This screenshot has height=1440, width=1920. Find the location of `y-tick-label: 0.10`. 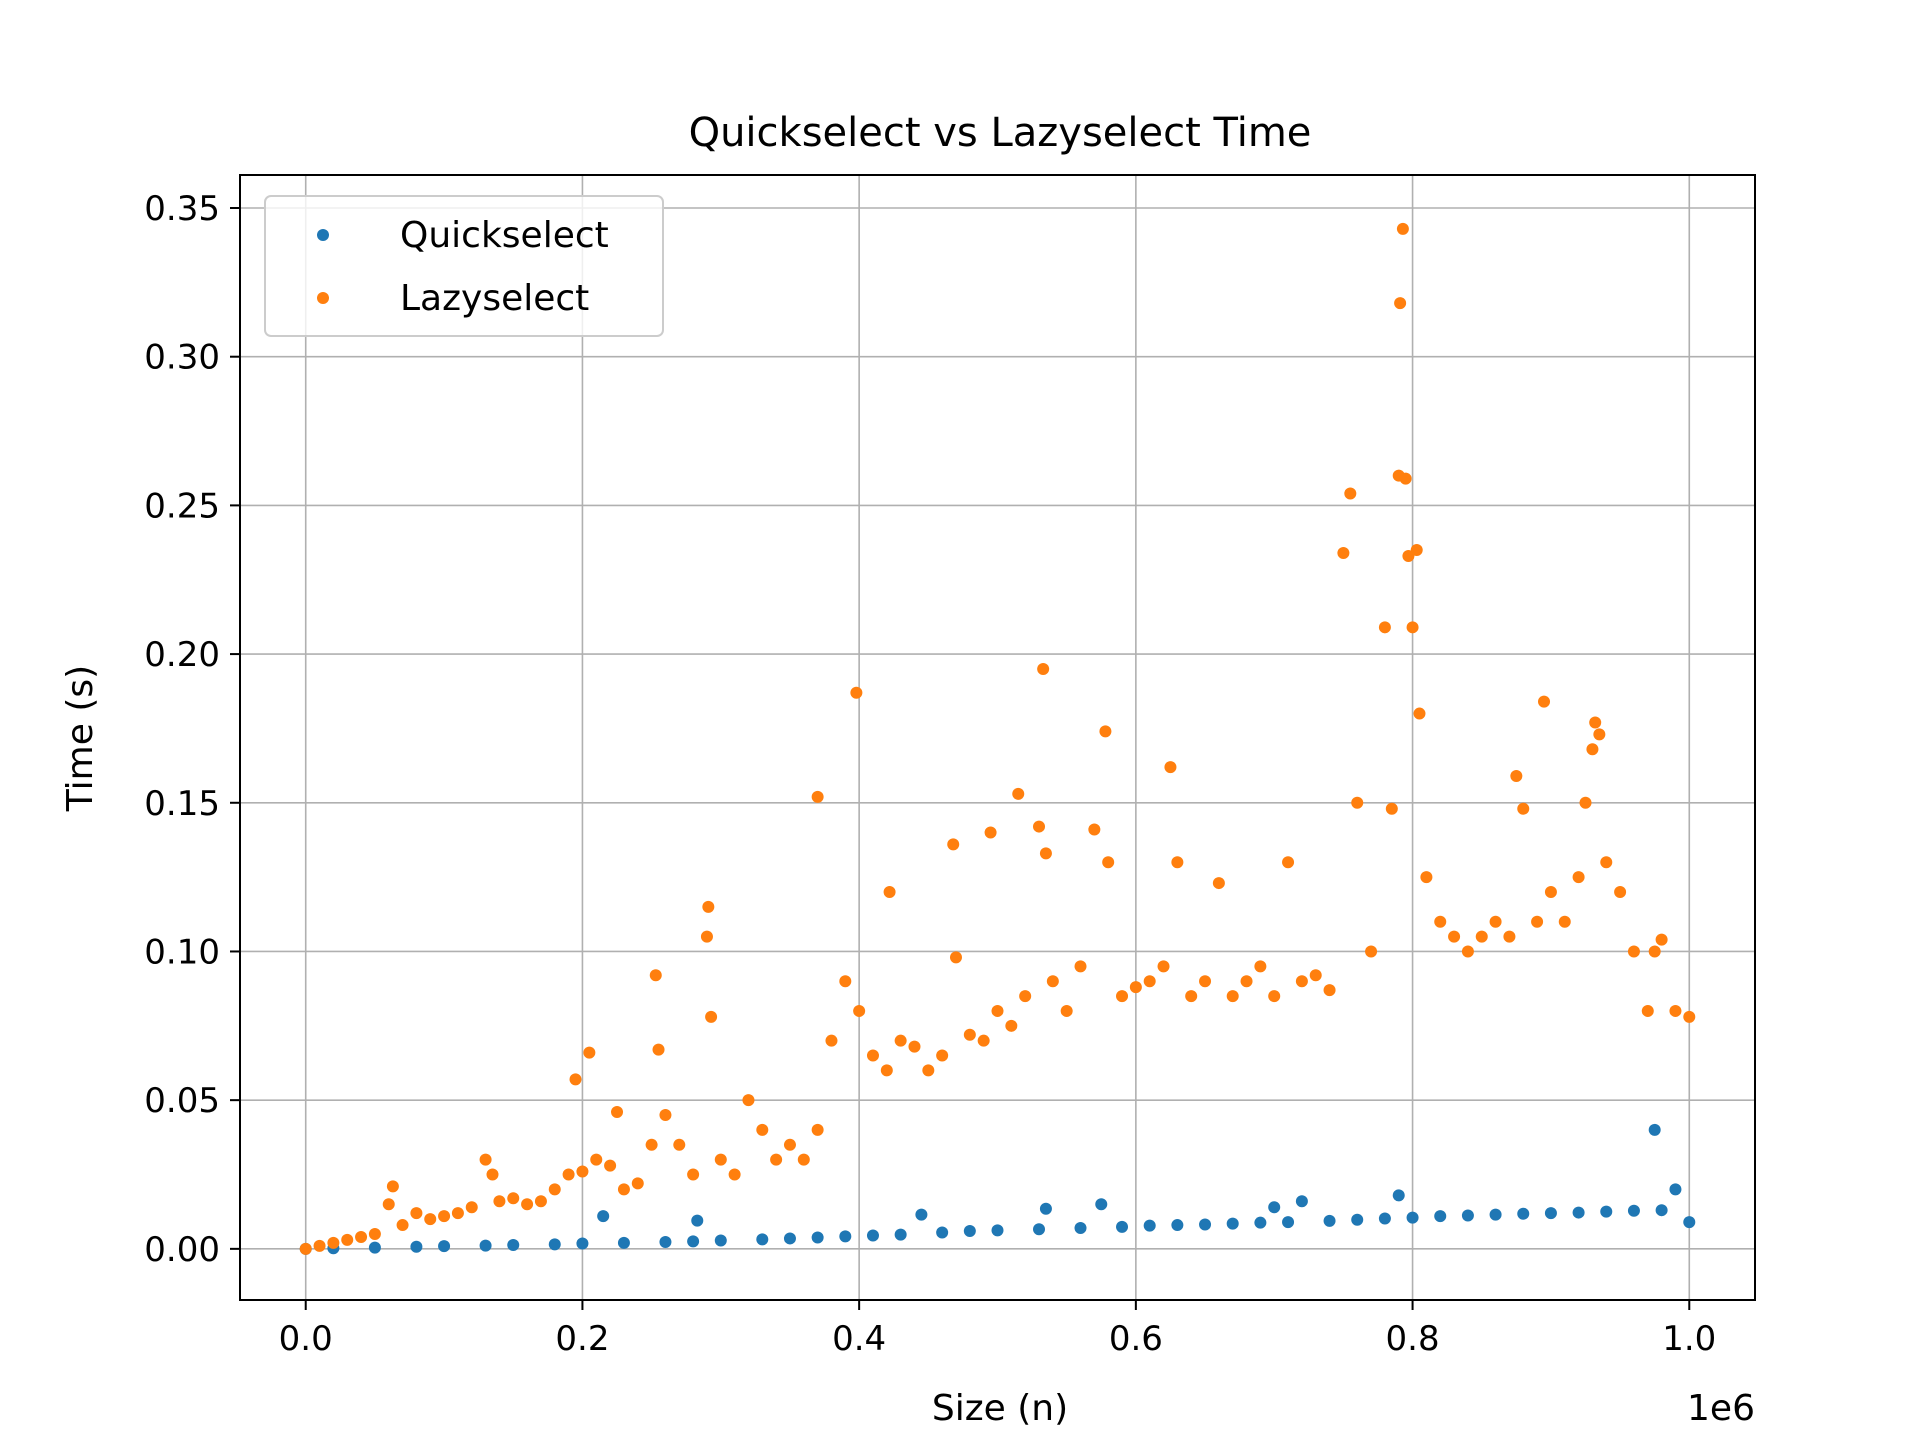

y-tick-label: 0.10 is located at coordinates (182, 952).